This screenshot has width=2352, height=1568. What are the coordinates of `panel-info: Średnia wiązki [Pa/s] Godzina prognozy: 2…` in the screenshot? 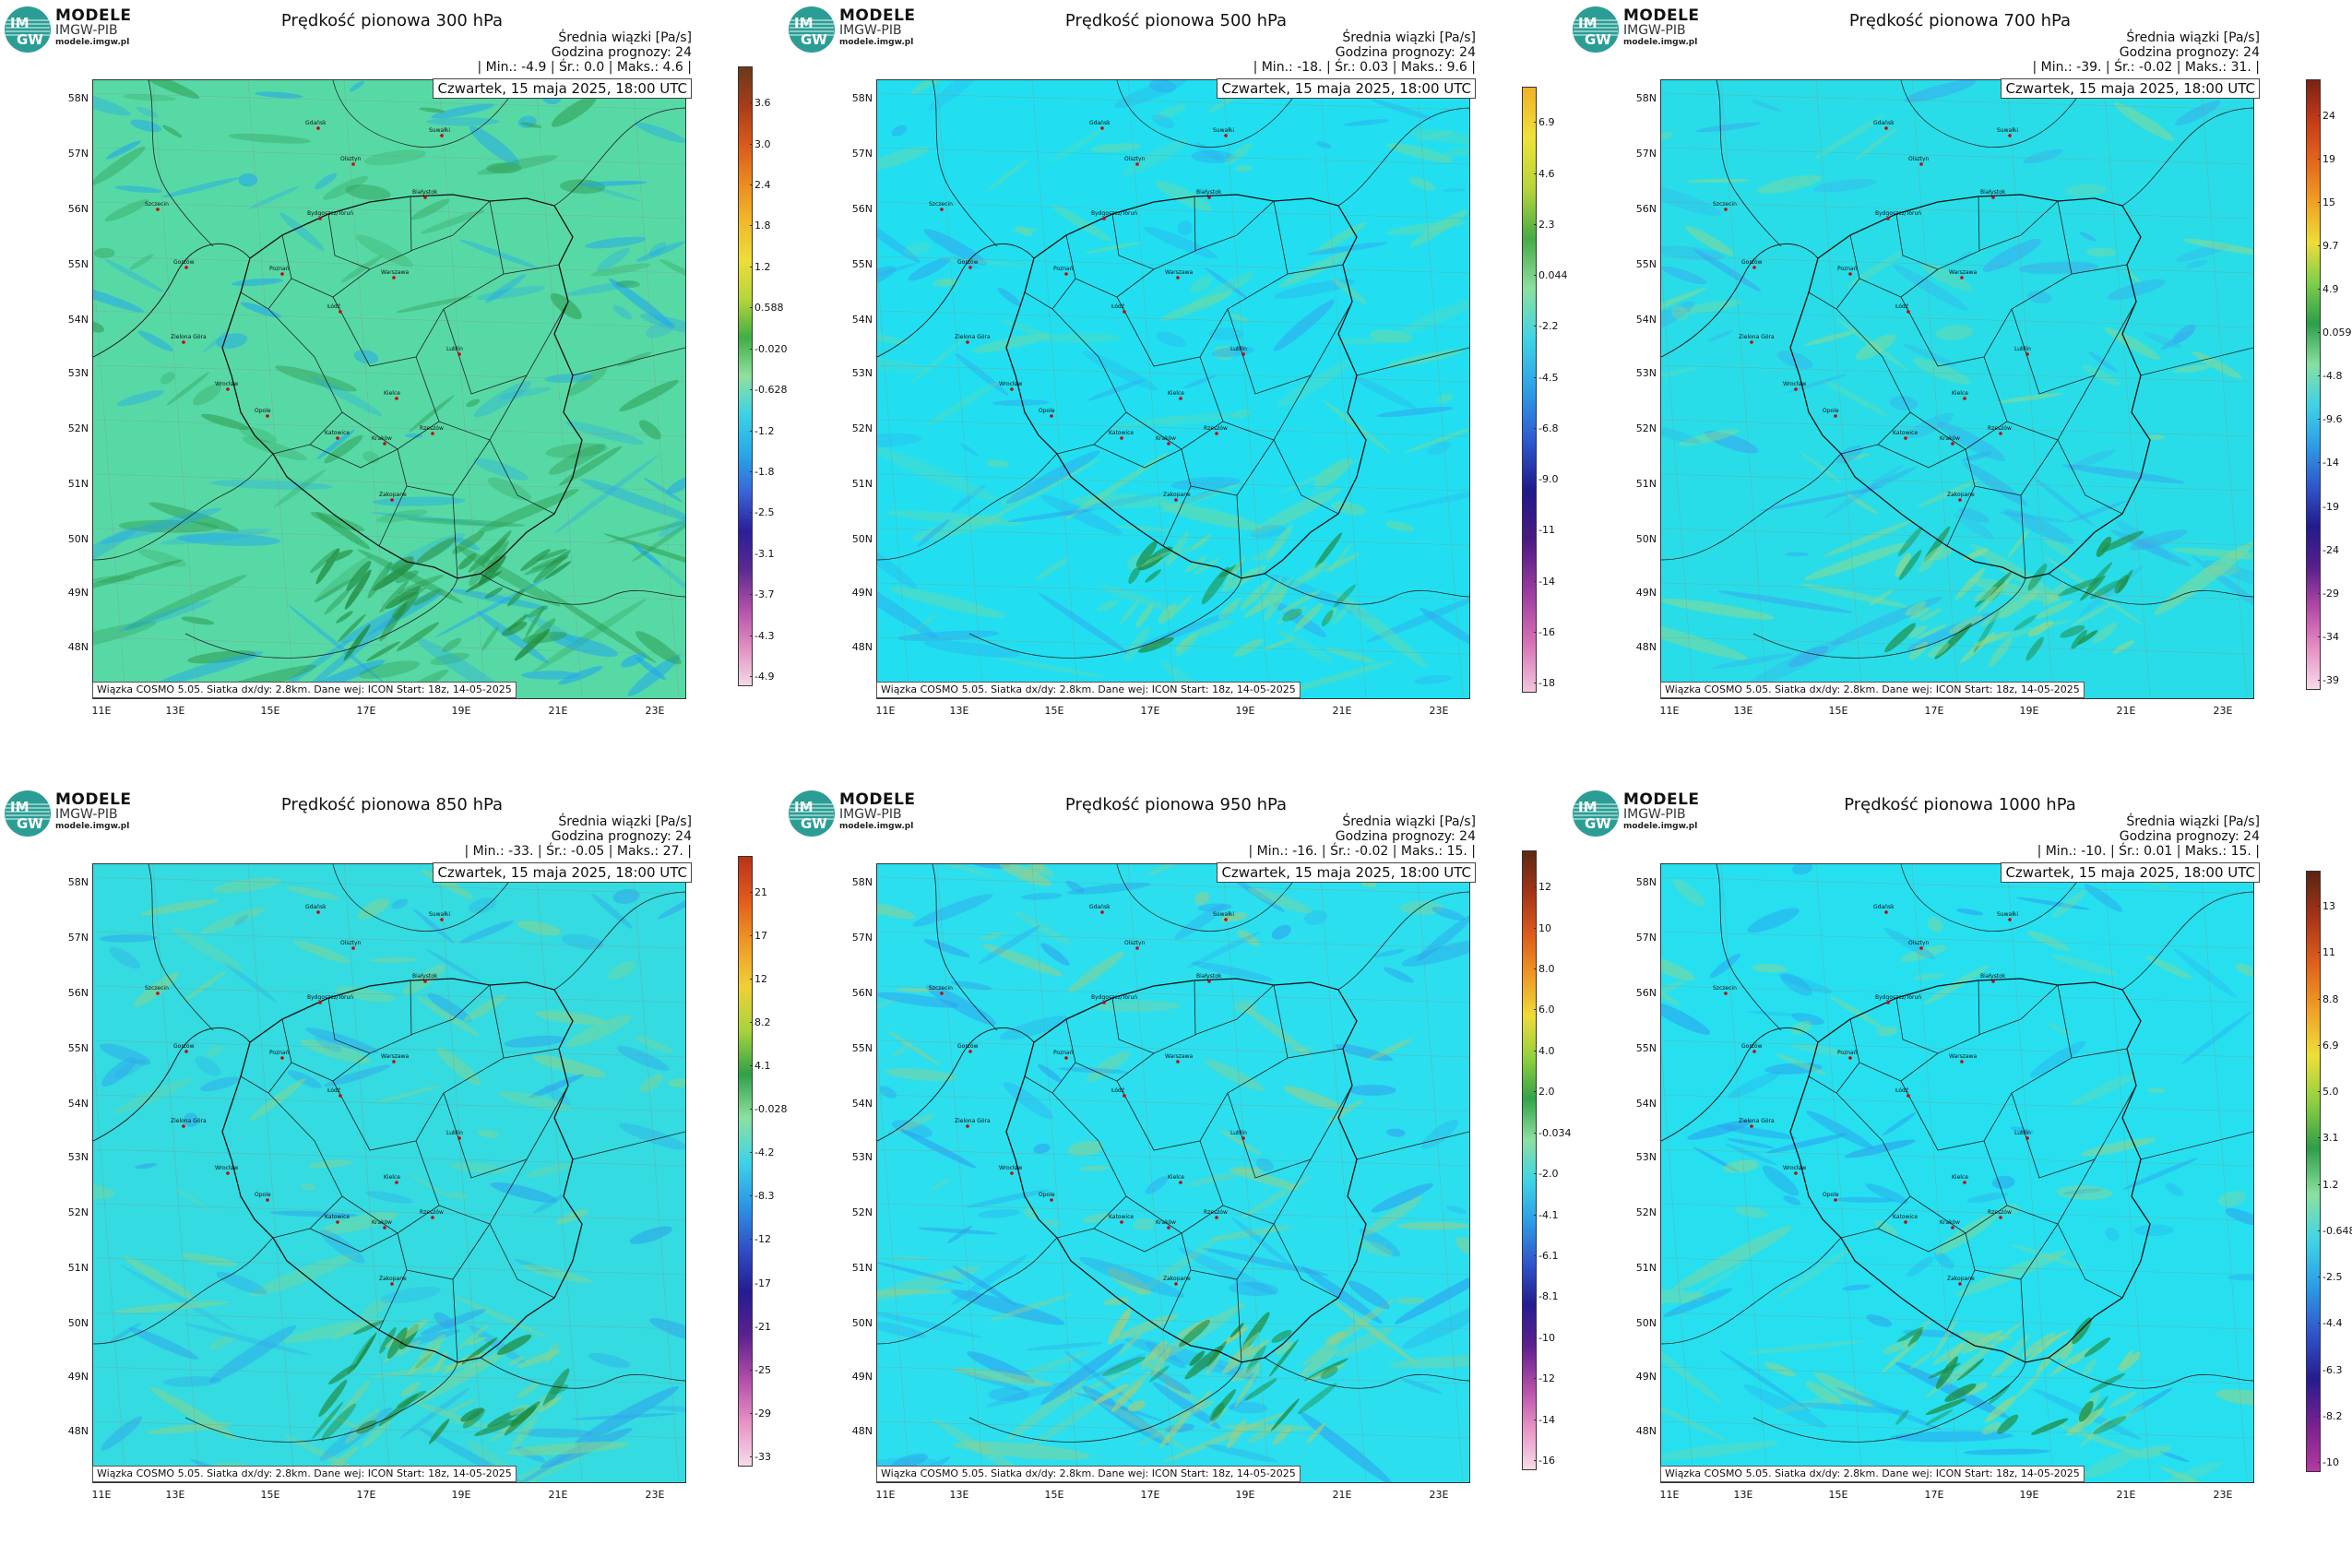 It's located at (578, 836).